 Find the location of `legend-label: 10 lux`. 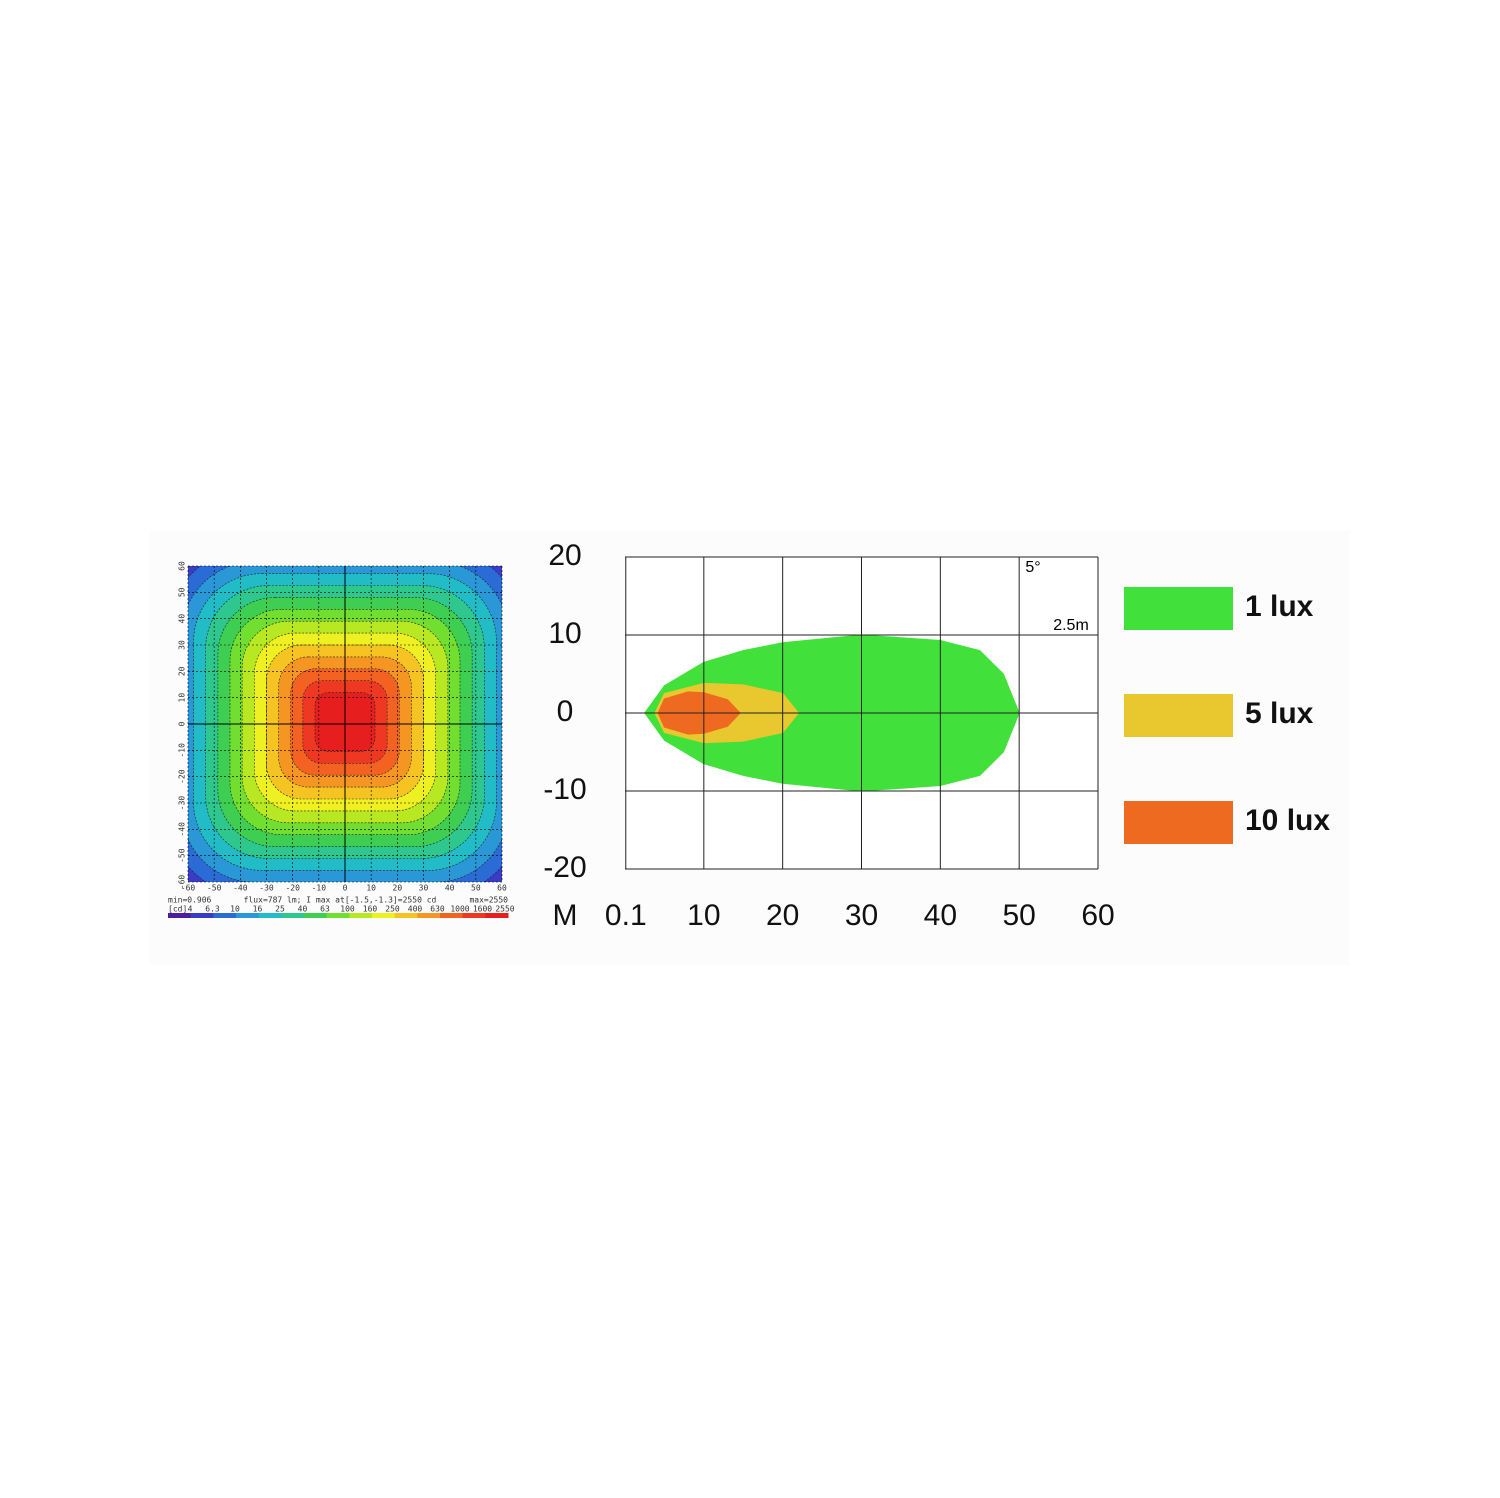

legend-label: 10 lux is located at coordinates (1287, 820).